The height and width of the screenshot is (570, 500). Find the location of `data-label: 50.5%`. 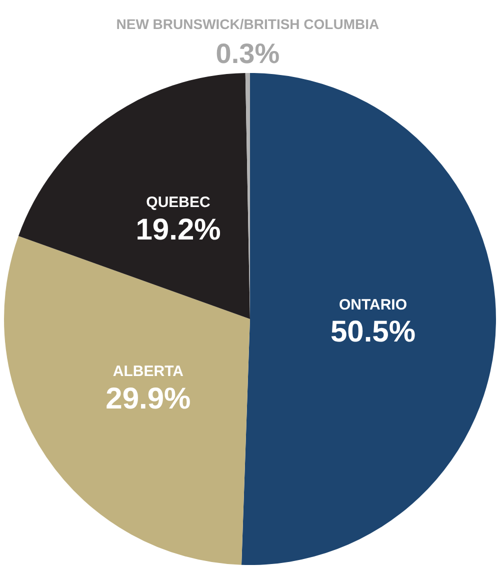

data-label: 50.5% is located at coordinates (373, 331).